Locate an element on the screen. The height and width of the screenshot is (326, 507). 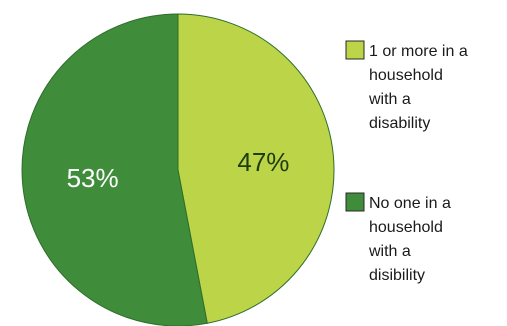
legend-item-1-or-more-in-a-household-with-a-disability: 1 or more in a household with a disability is located at coordinates (406, 86).